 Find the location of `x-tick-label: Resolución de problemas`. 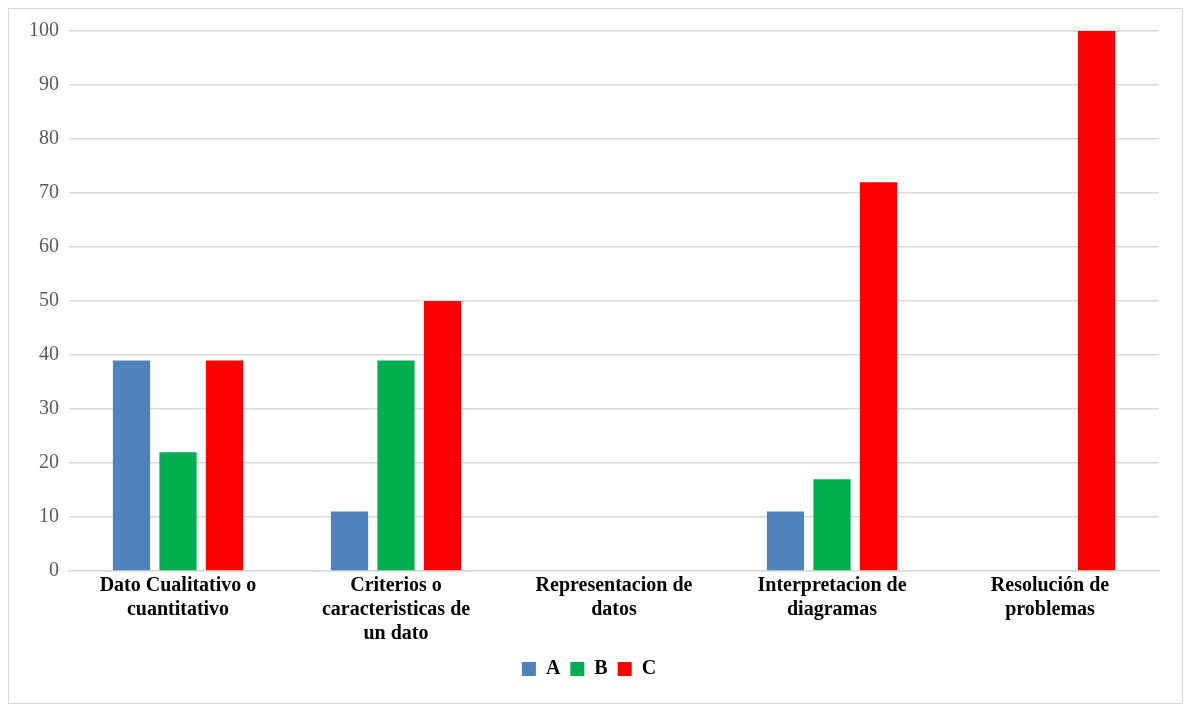

x-tick-label: Resolución de problemas is located at coordinates (1050, 597).